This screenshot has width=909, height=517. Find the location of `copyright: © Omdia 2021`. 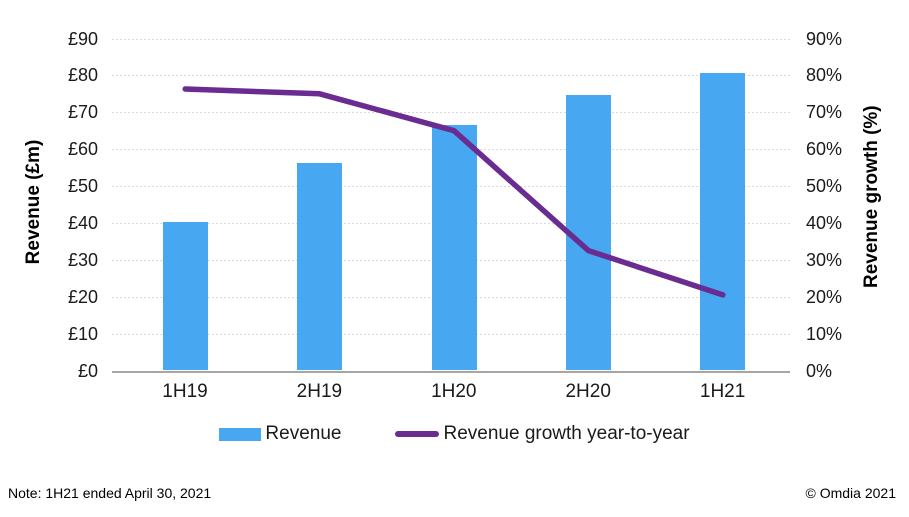

copyright: © Omdia 2021 is located at coordinates (850, 493).